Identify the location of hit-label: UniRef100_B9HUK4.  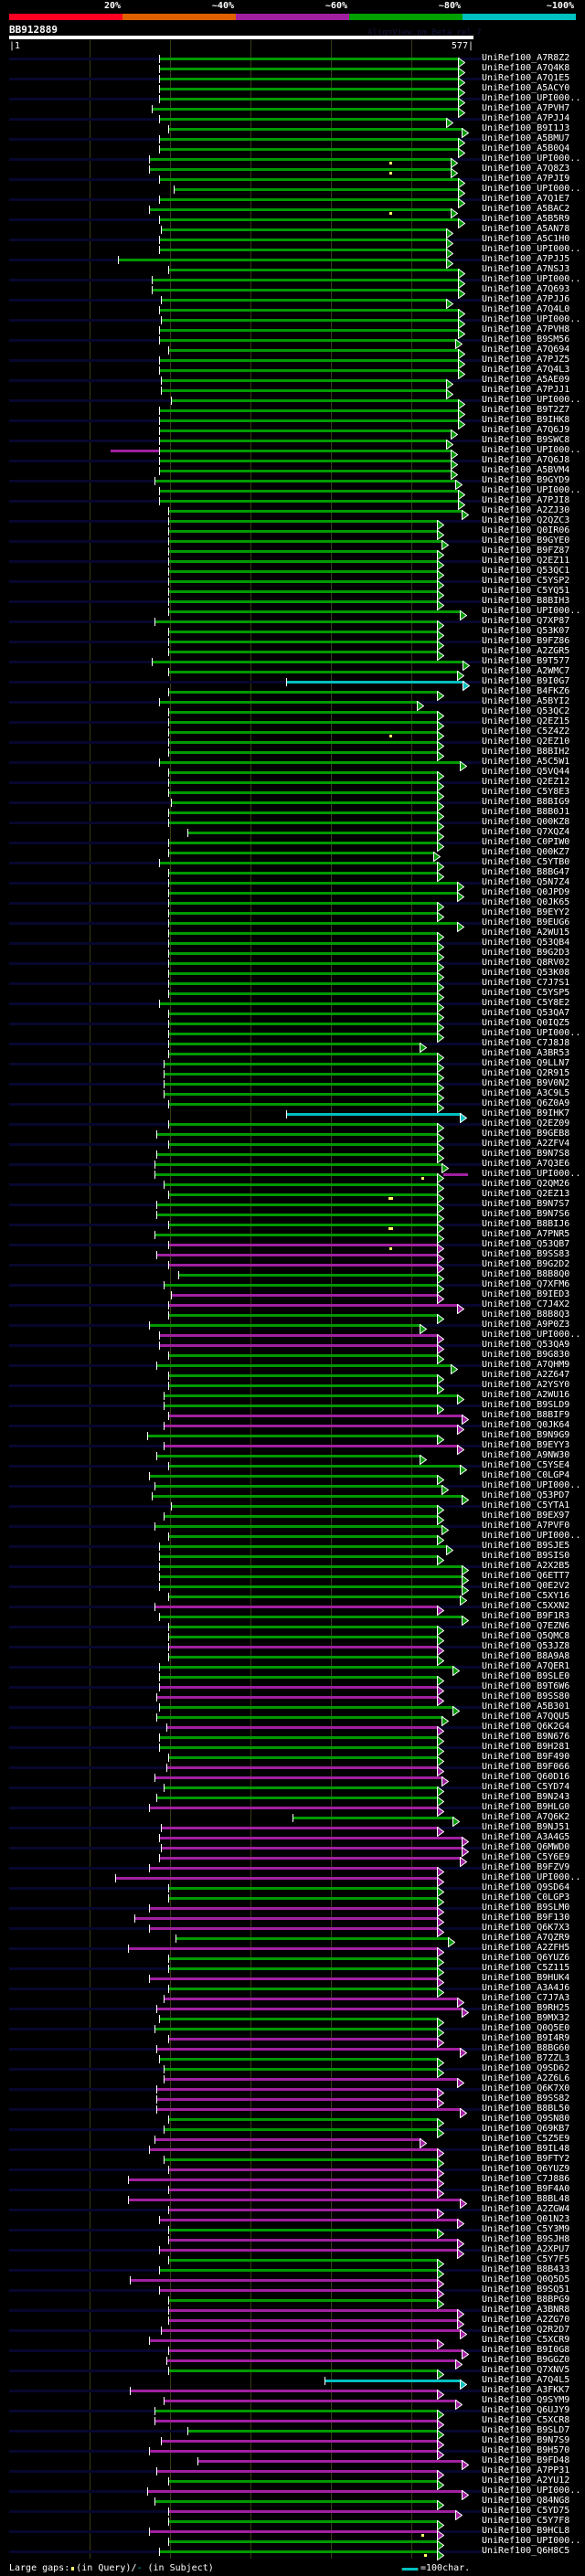
(526, 1978).